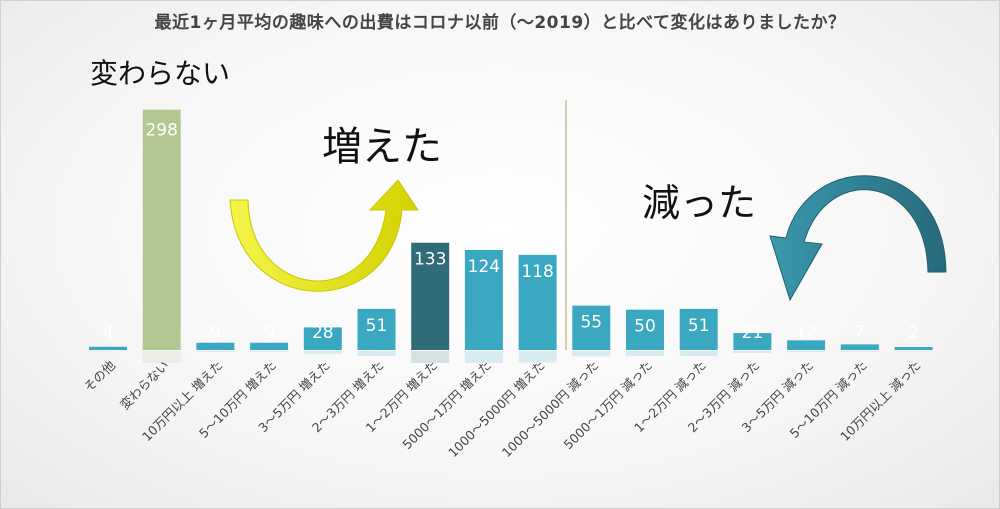 This screenshot has height=509, width=1000. Describe the element at coordinates (484, 267) in the screenshot. I see `value-label: 124` at that location.